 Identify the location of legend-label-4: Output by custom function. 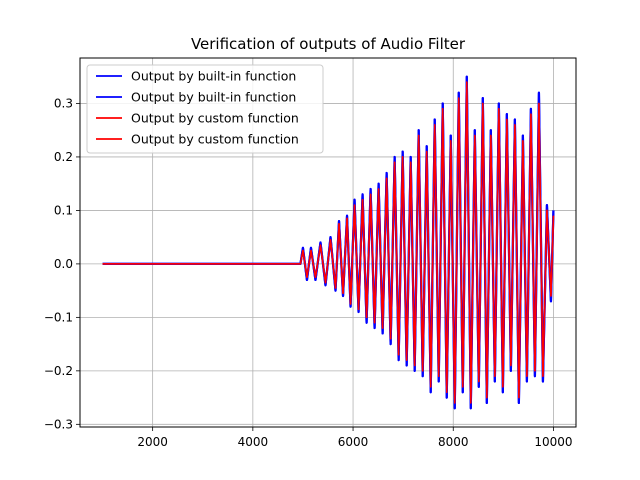
(215, 139).